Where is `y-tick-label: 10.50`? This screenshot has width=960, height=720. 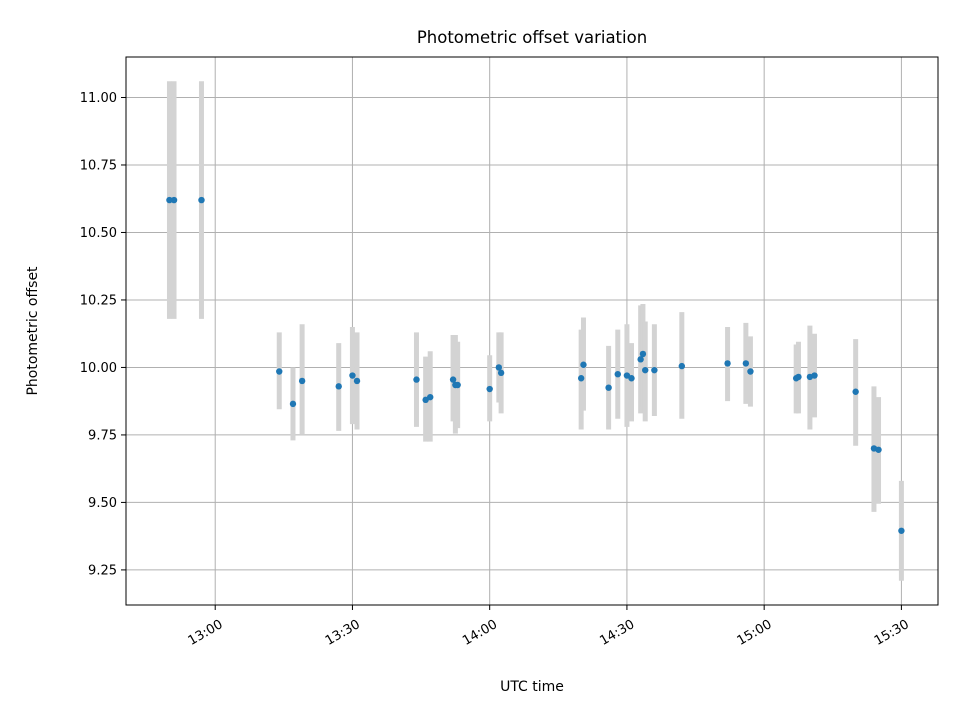
y-tick-label: 10.50 is located at coordinates (98, 233).